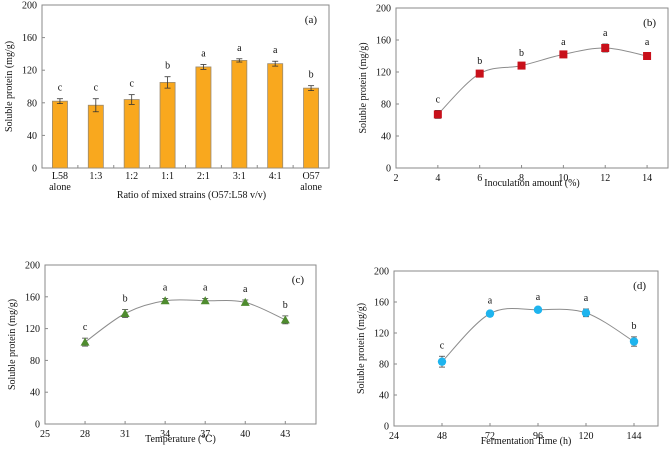 The height and width of the screenshot is (453, 669). I want to click on x-tick-label-line: 1:3, so click(95, 176).